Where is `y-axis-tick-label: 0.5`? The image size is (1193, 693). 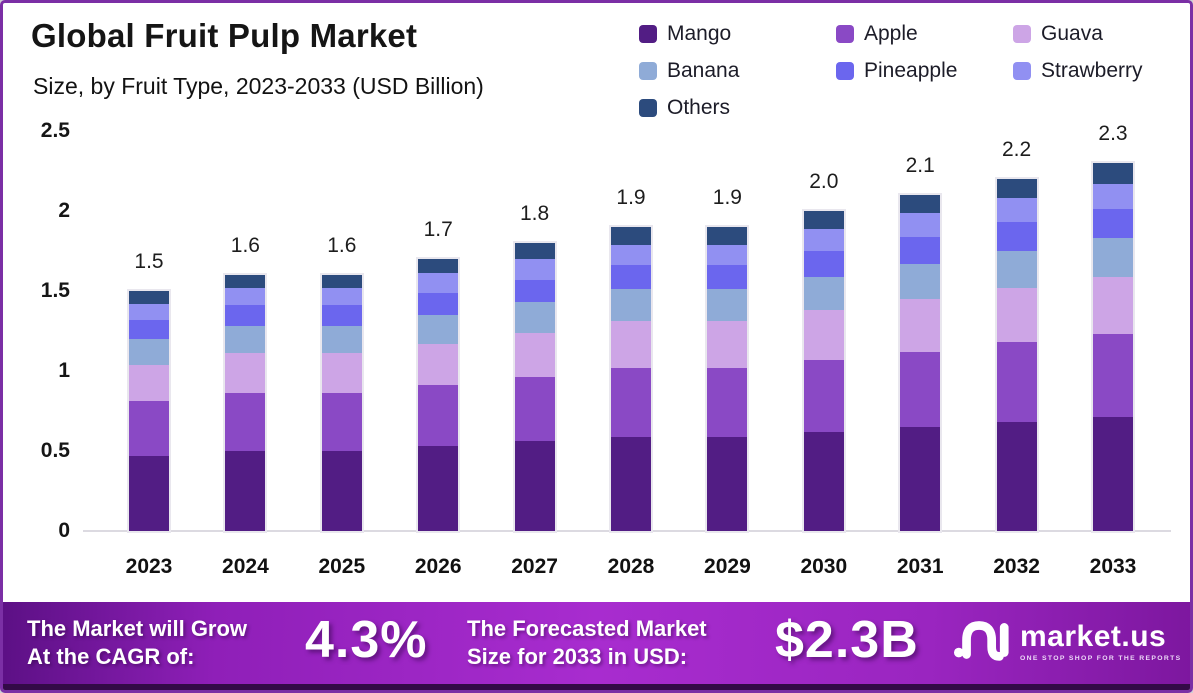
y-axis-tick-label: 0.5 is located at coordinates (55, 450).